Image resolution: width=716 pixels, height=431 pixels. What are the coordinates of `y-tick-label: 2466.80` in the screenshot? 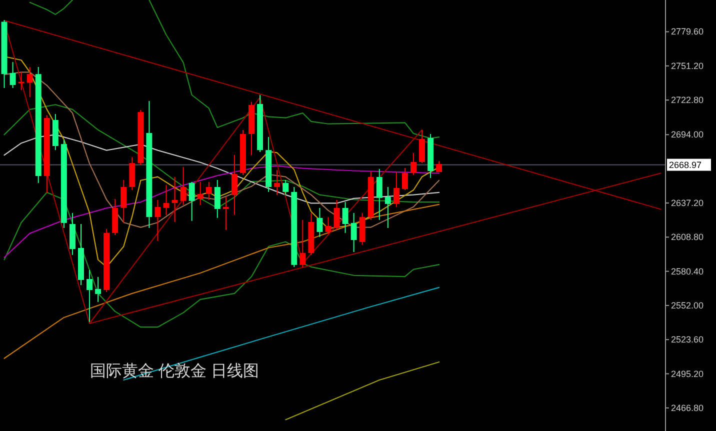 It's located at (687, 407).